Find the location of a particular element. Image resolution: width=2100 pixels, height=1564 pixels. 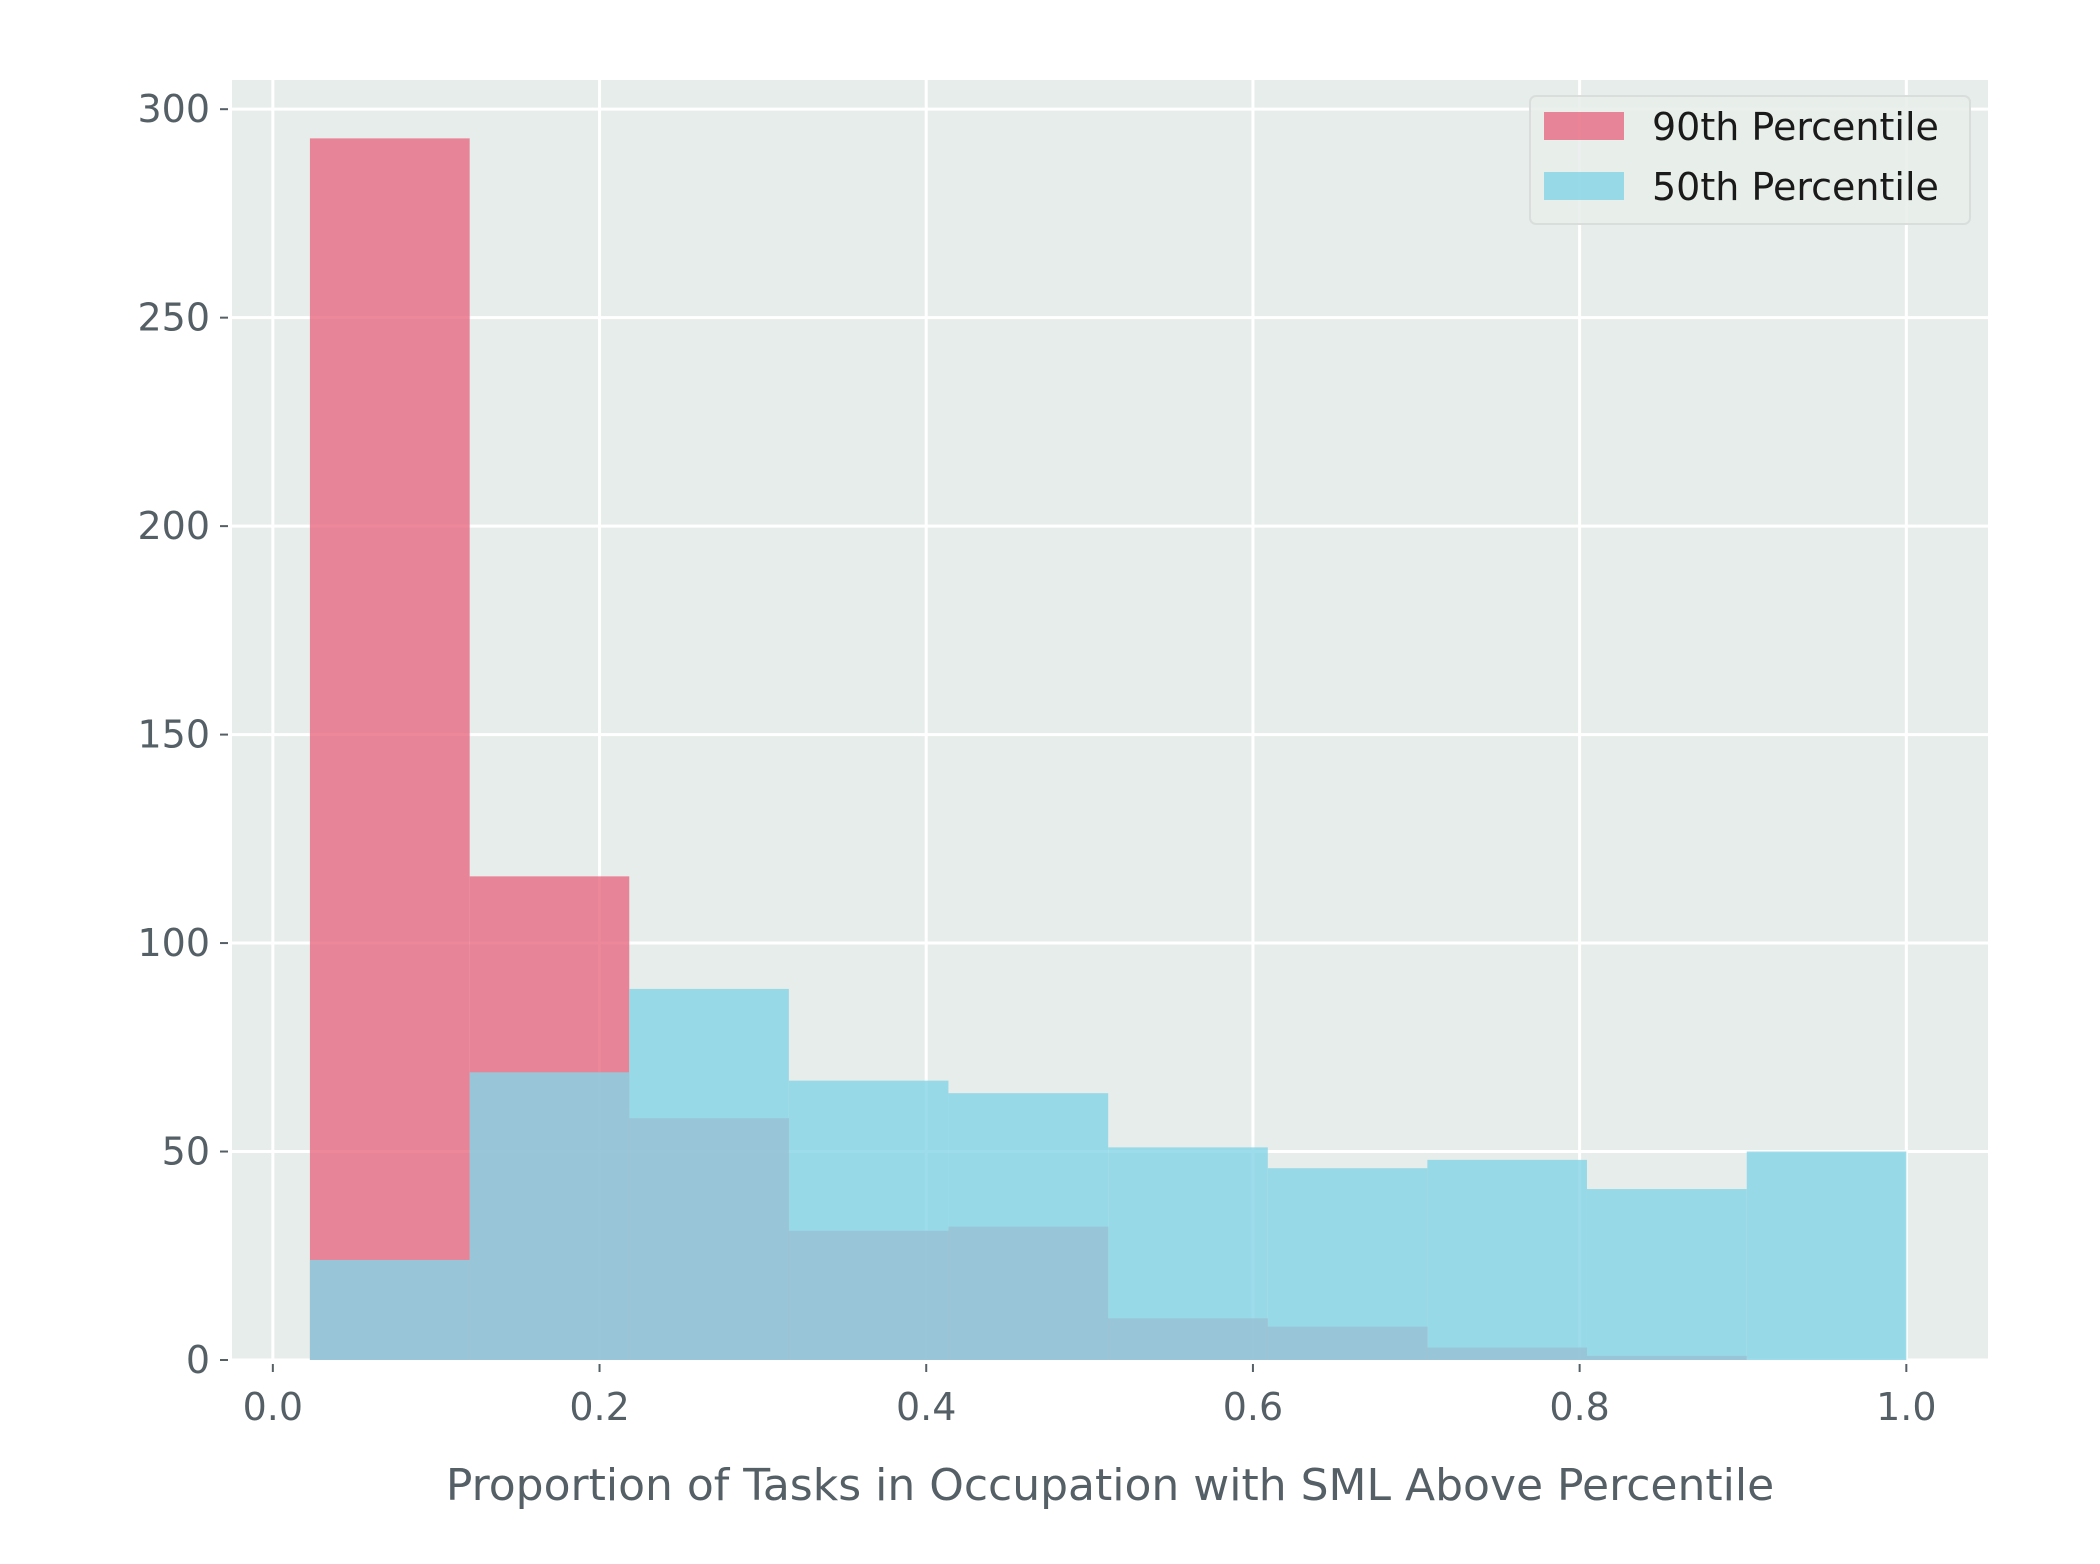

y-tick-label: 100 is located at coordinates (173, 943).